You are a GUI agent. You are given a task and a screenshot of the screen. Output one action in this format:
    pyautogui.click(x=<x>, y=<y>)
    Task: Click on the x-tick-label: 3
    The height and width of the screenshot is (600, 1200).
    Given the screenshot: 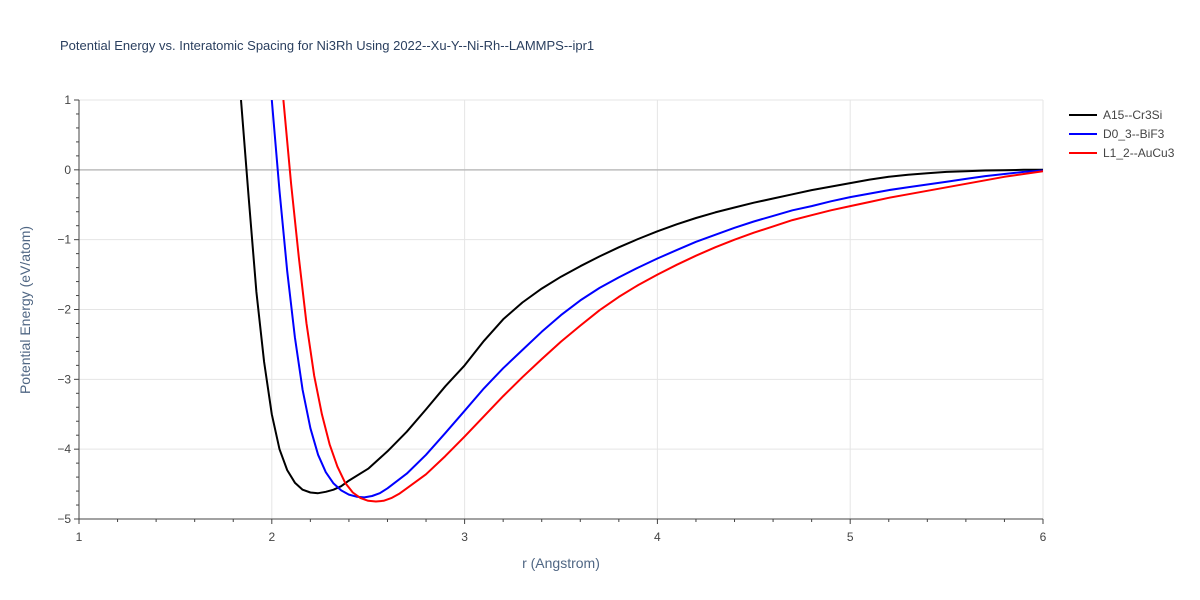 What is the action you would take?
    pyautogui.click(x=464, y=537)
    